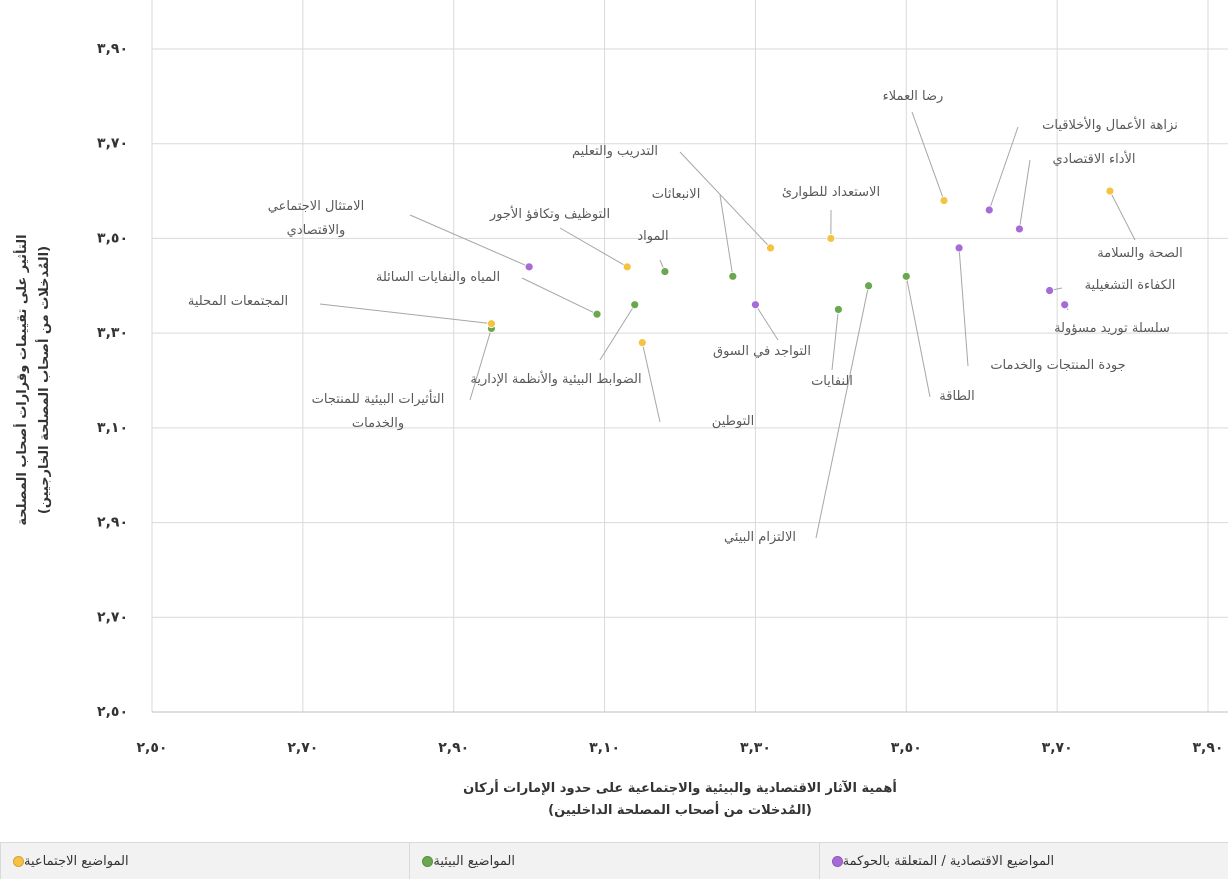 The height and width of the screenshot is (879, 1228). Describe the element at coordinates (378, 411) in the screenshot. I see `point-label: التأثيرات البيئية للمنتجات والخدمات` at that location.